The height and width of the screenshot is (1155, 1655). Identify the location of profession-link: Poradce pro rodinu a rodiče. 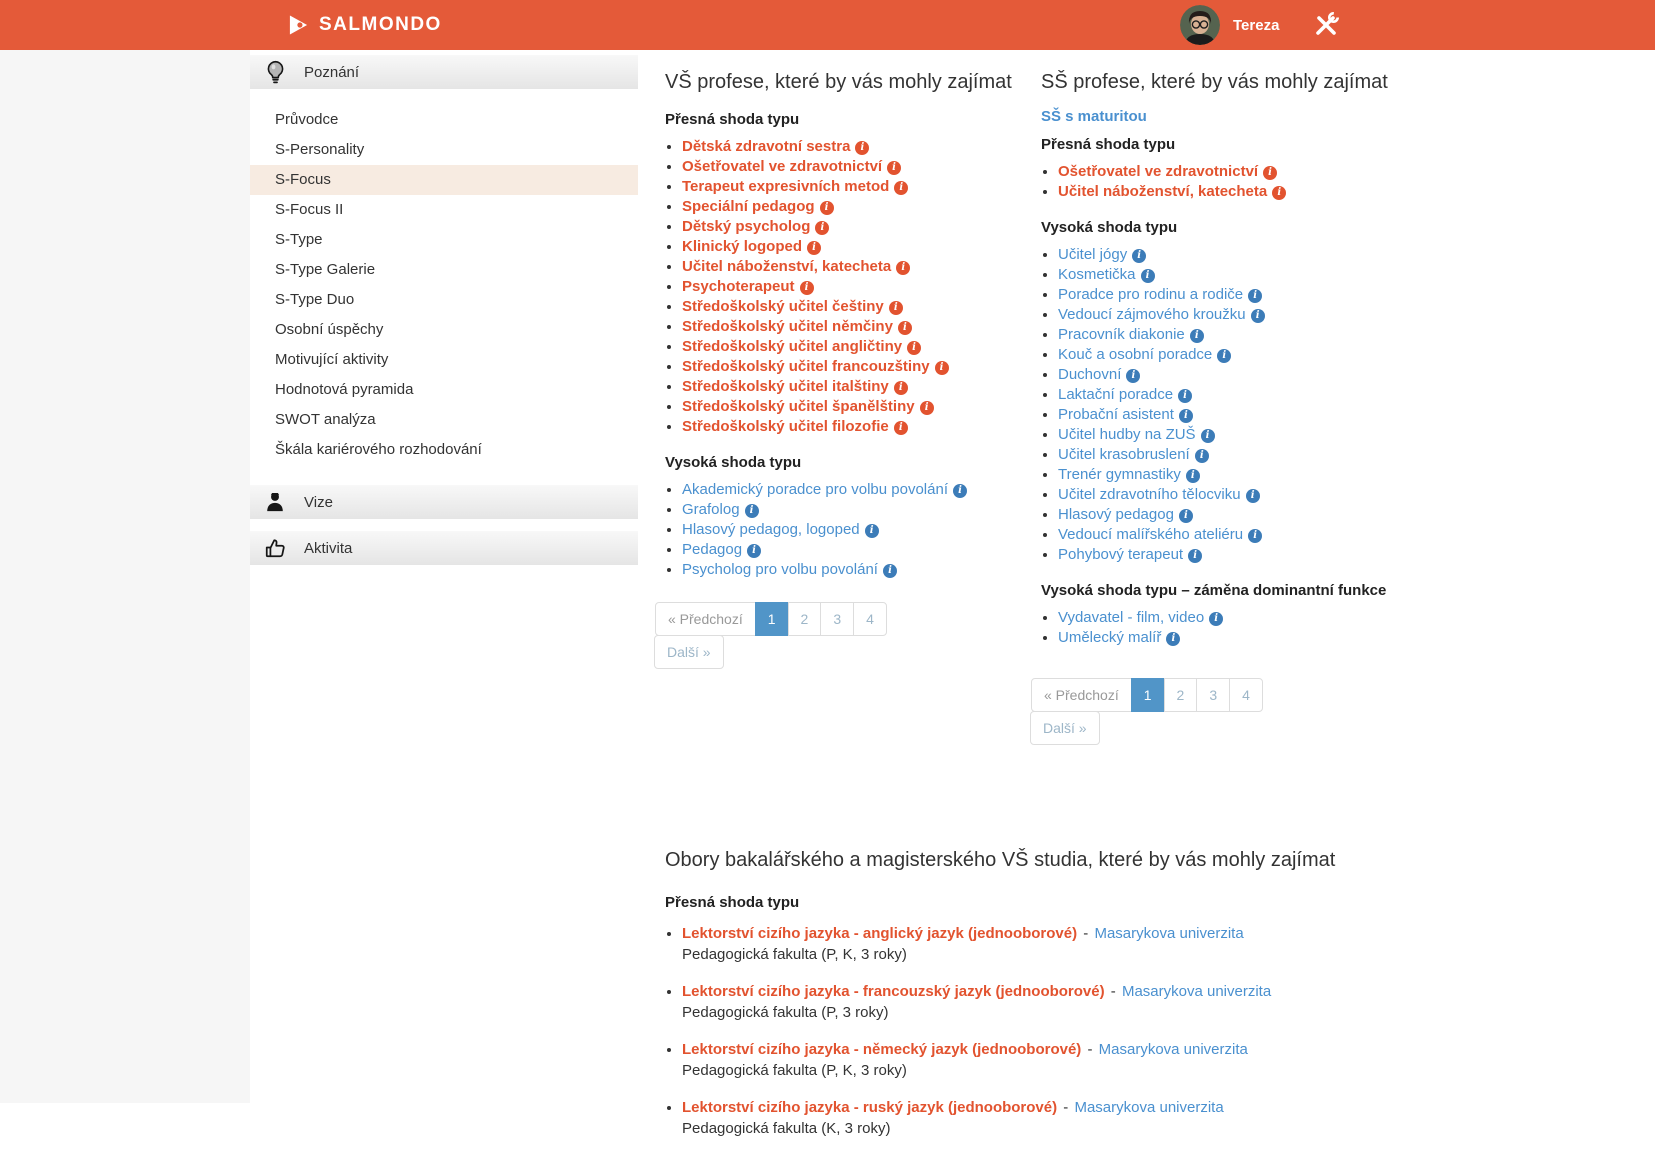
(1151, 294).